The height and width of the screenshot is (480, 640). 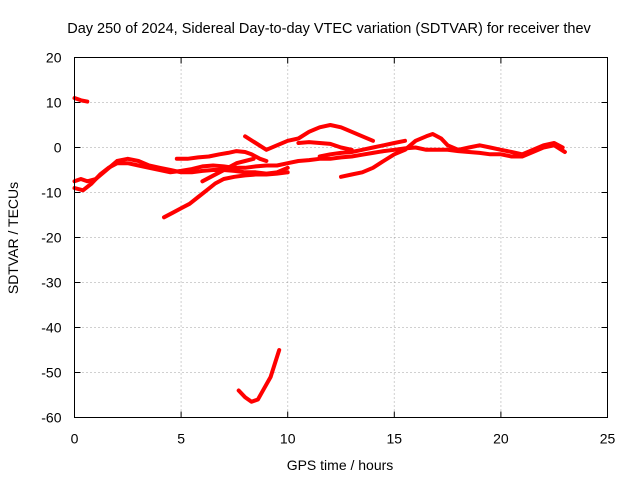 What do you see at coordinates (259, 376) in the screenshot?
I see `series-track-k` at bounding box center [259, 376].